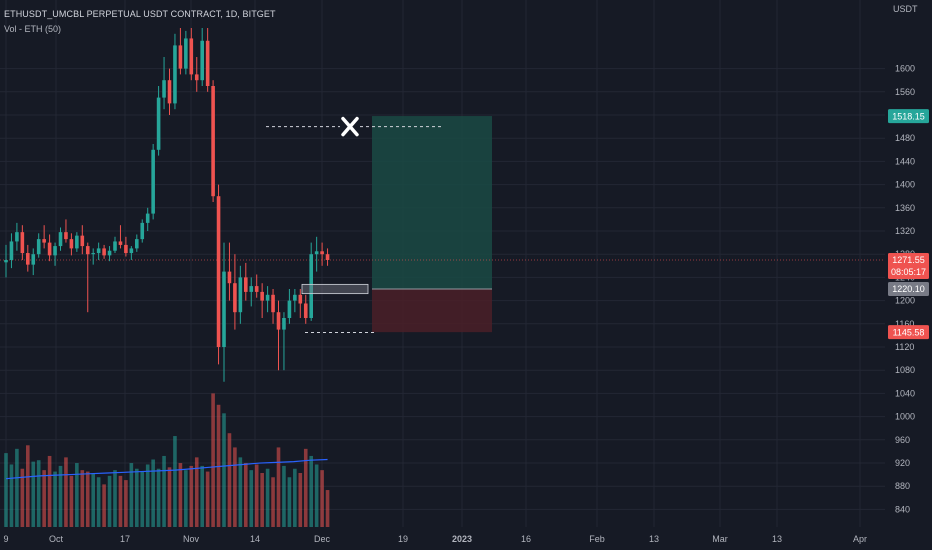 Image resolution: width=932 pixels, height=550 pixels. What do you see at coordinates (908, 272) in the screenshot?
I see `countdown-tag: 08:05:17` at bounding box center [908, 272].